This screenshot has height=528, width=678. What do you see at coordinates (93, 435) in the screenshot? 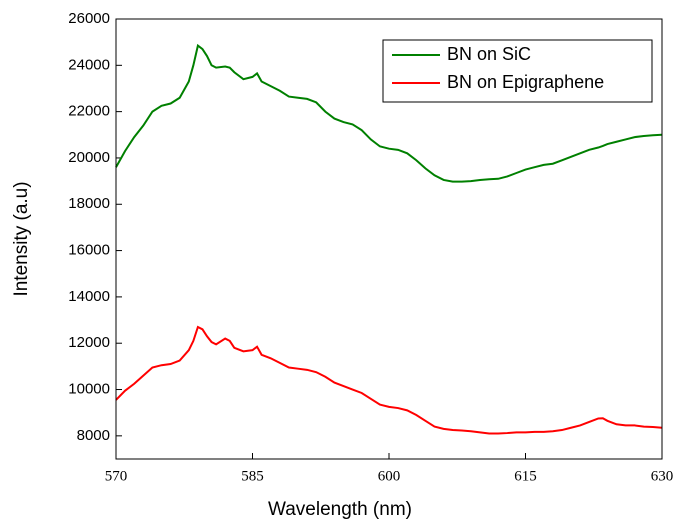
I see `y-tick-label: 8000` at bounding box center [93, 435].